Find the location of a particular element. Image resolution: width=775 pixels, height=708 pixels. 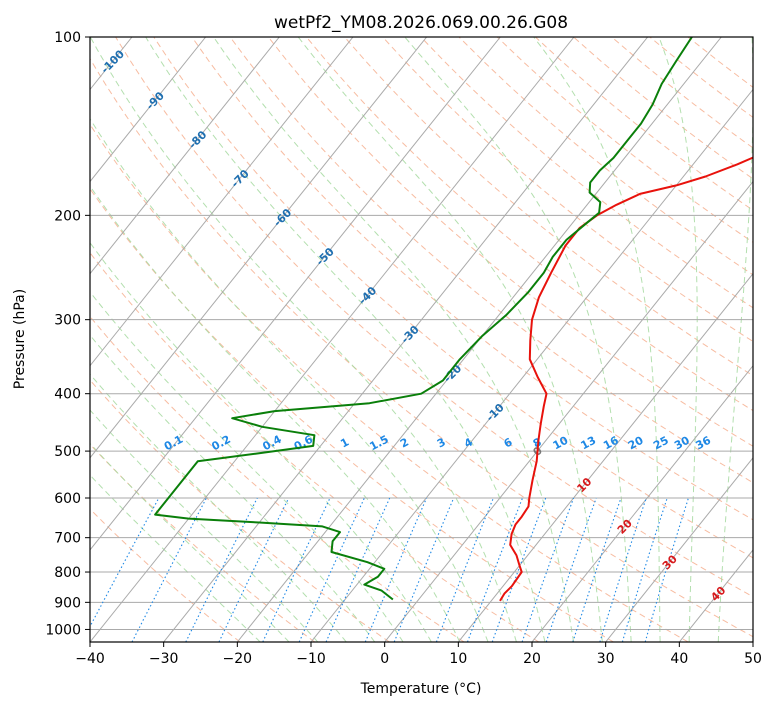

x-tick-label: 50 is located at coordinates (753, 659).